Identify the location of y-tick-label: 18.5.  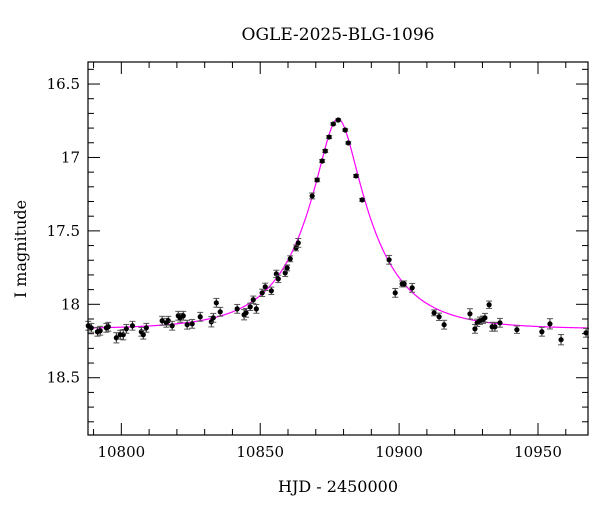
(63, 378).